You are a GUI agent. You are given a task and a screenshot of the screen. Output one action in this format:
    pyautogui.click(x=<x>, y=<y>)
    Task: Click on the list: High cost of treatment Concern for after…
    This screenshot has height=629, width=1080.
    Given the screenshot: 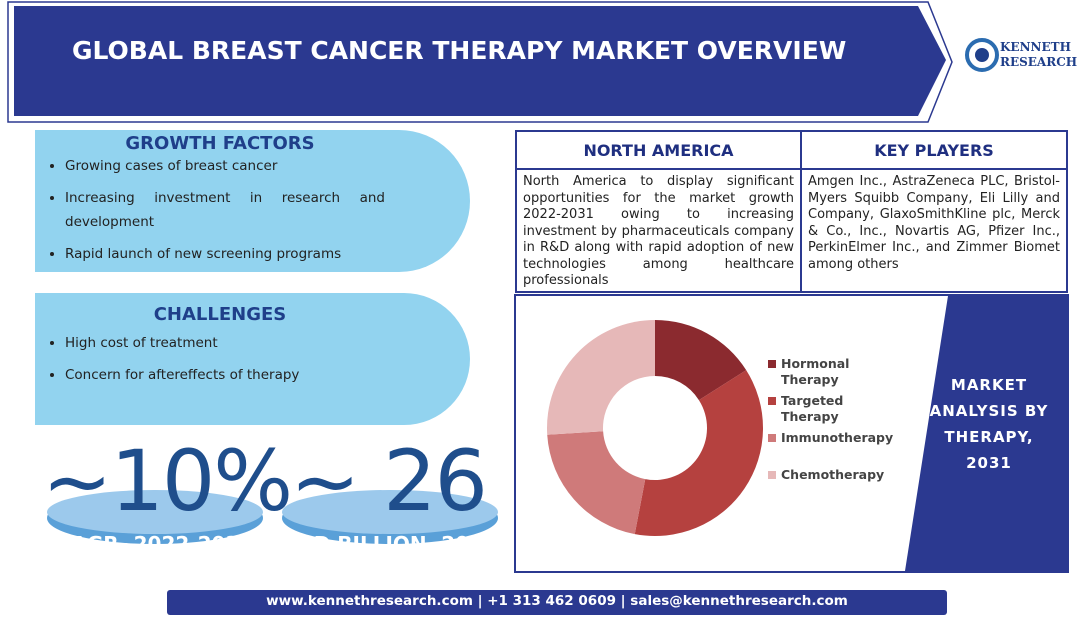 What is the action you would take?
    pyautogui.click(x=210, y=359)
    